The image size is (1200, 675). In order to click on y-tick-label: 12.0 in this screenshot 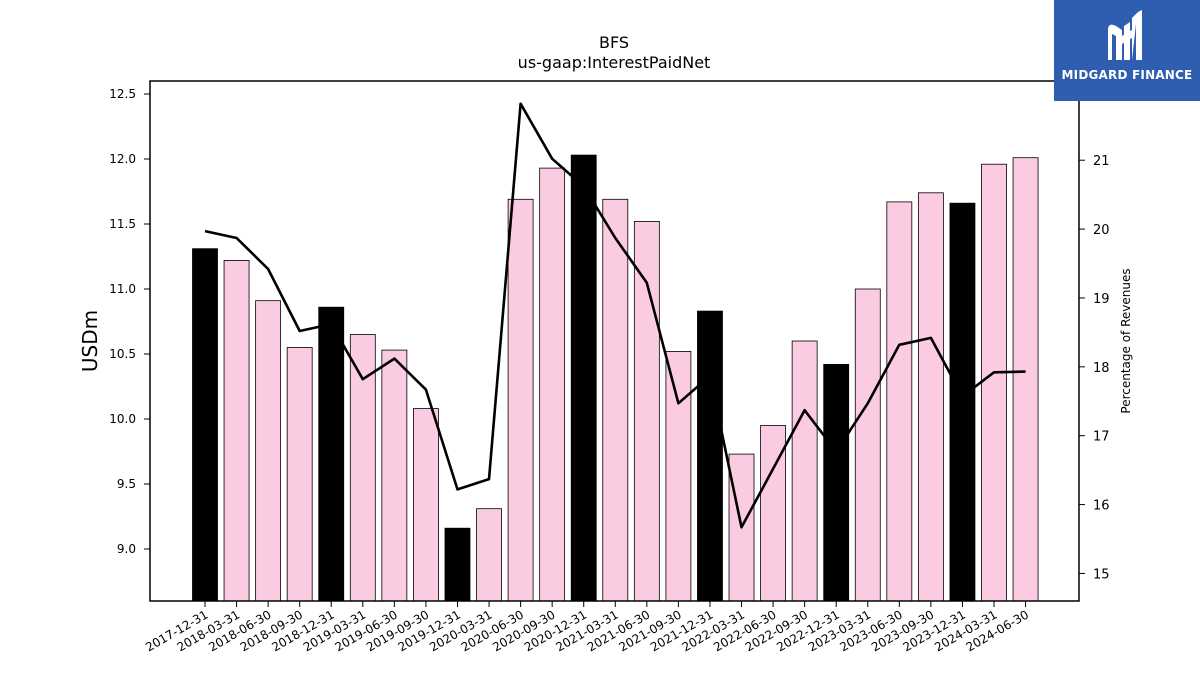, I will do `click(122, 159)`.